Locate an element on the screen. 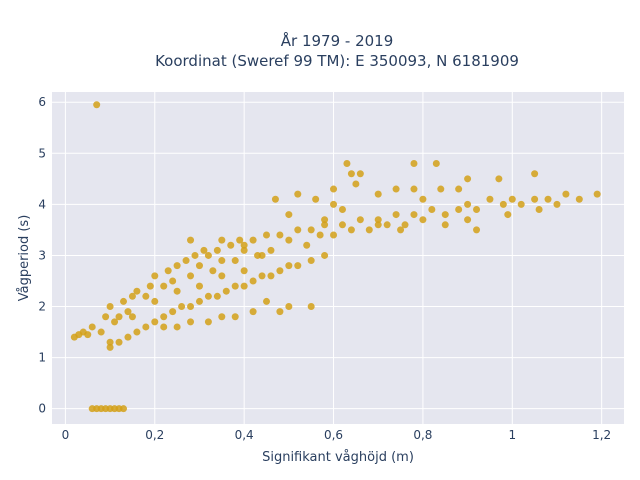  x-axis-ticks: 0 0,2 0,4 0,6 0,8 1 1,2 is located at coordinates (337, 435).